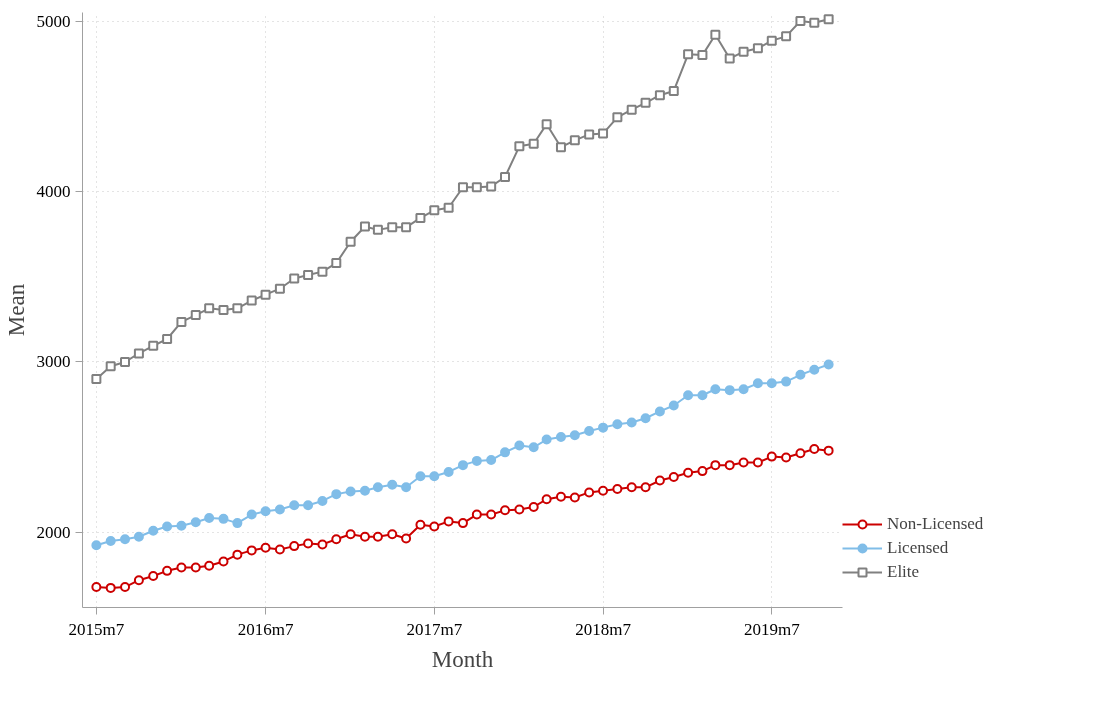 This screenshot has width=1098, height=712. I want to click on x-tick-label: 2016m7, so click(265, 629).